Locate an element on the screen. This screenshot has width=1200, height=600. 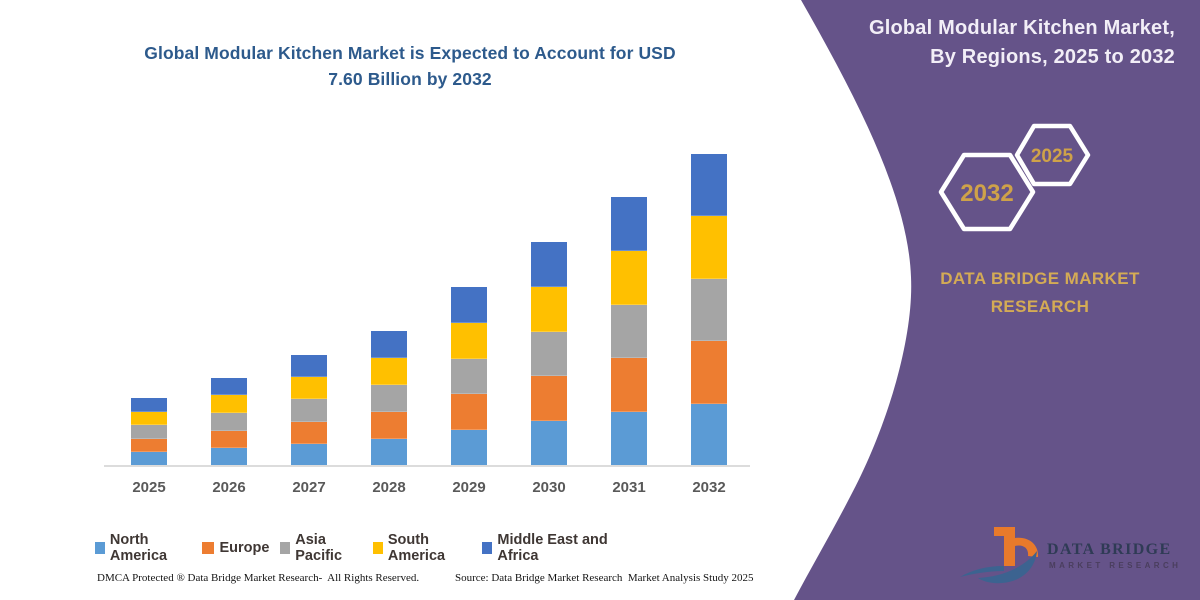
bar-2026 is located at coordinates (229, 421).